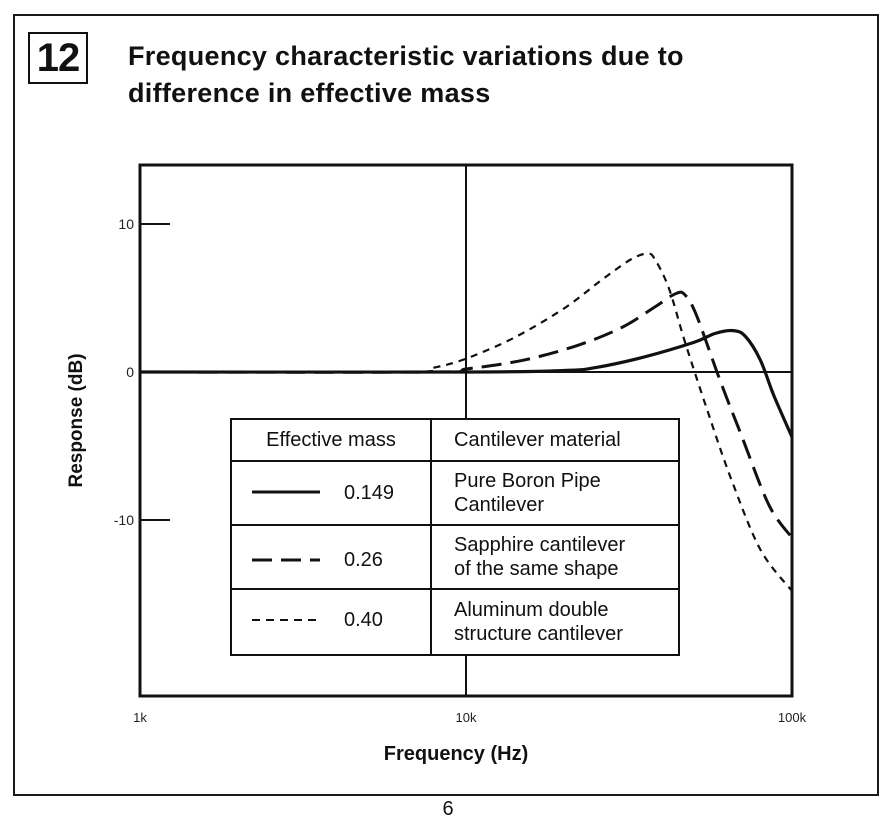 This screenshot has height=828, width=896. Describe the element at coordinates (332, 622) in the screenshot. I see `legend-cell-mass: 0.40` at that location.